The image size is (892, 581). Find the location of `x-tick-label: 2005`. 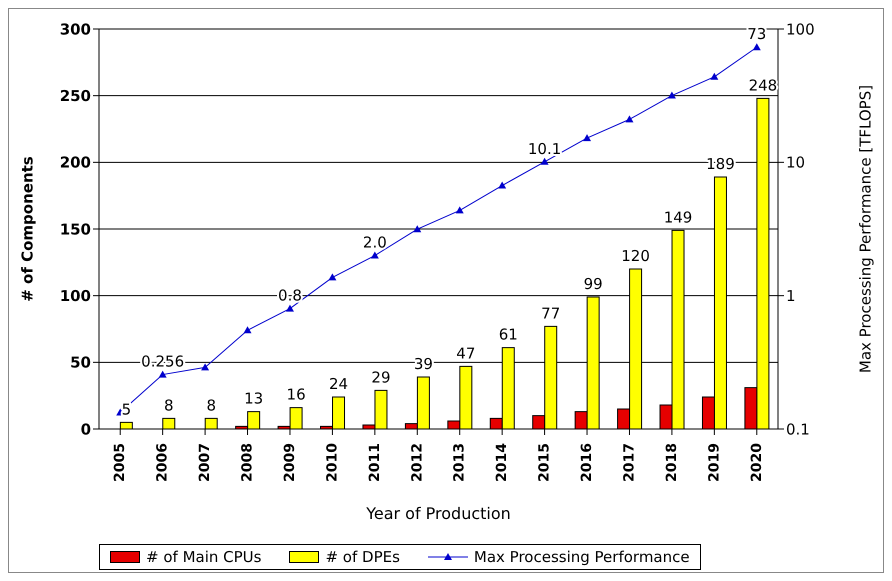

x-tick-label: 2005 is located at coordinates (120, 462).